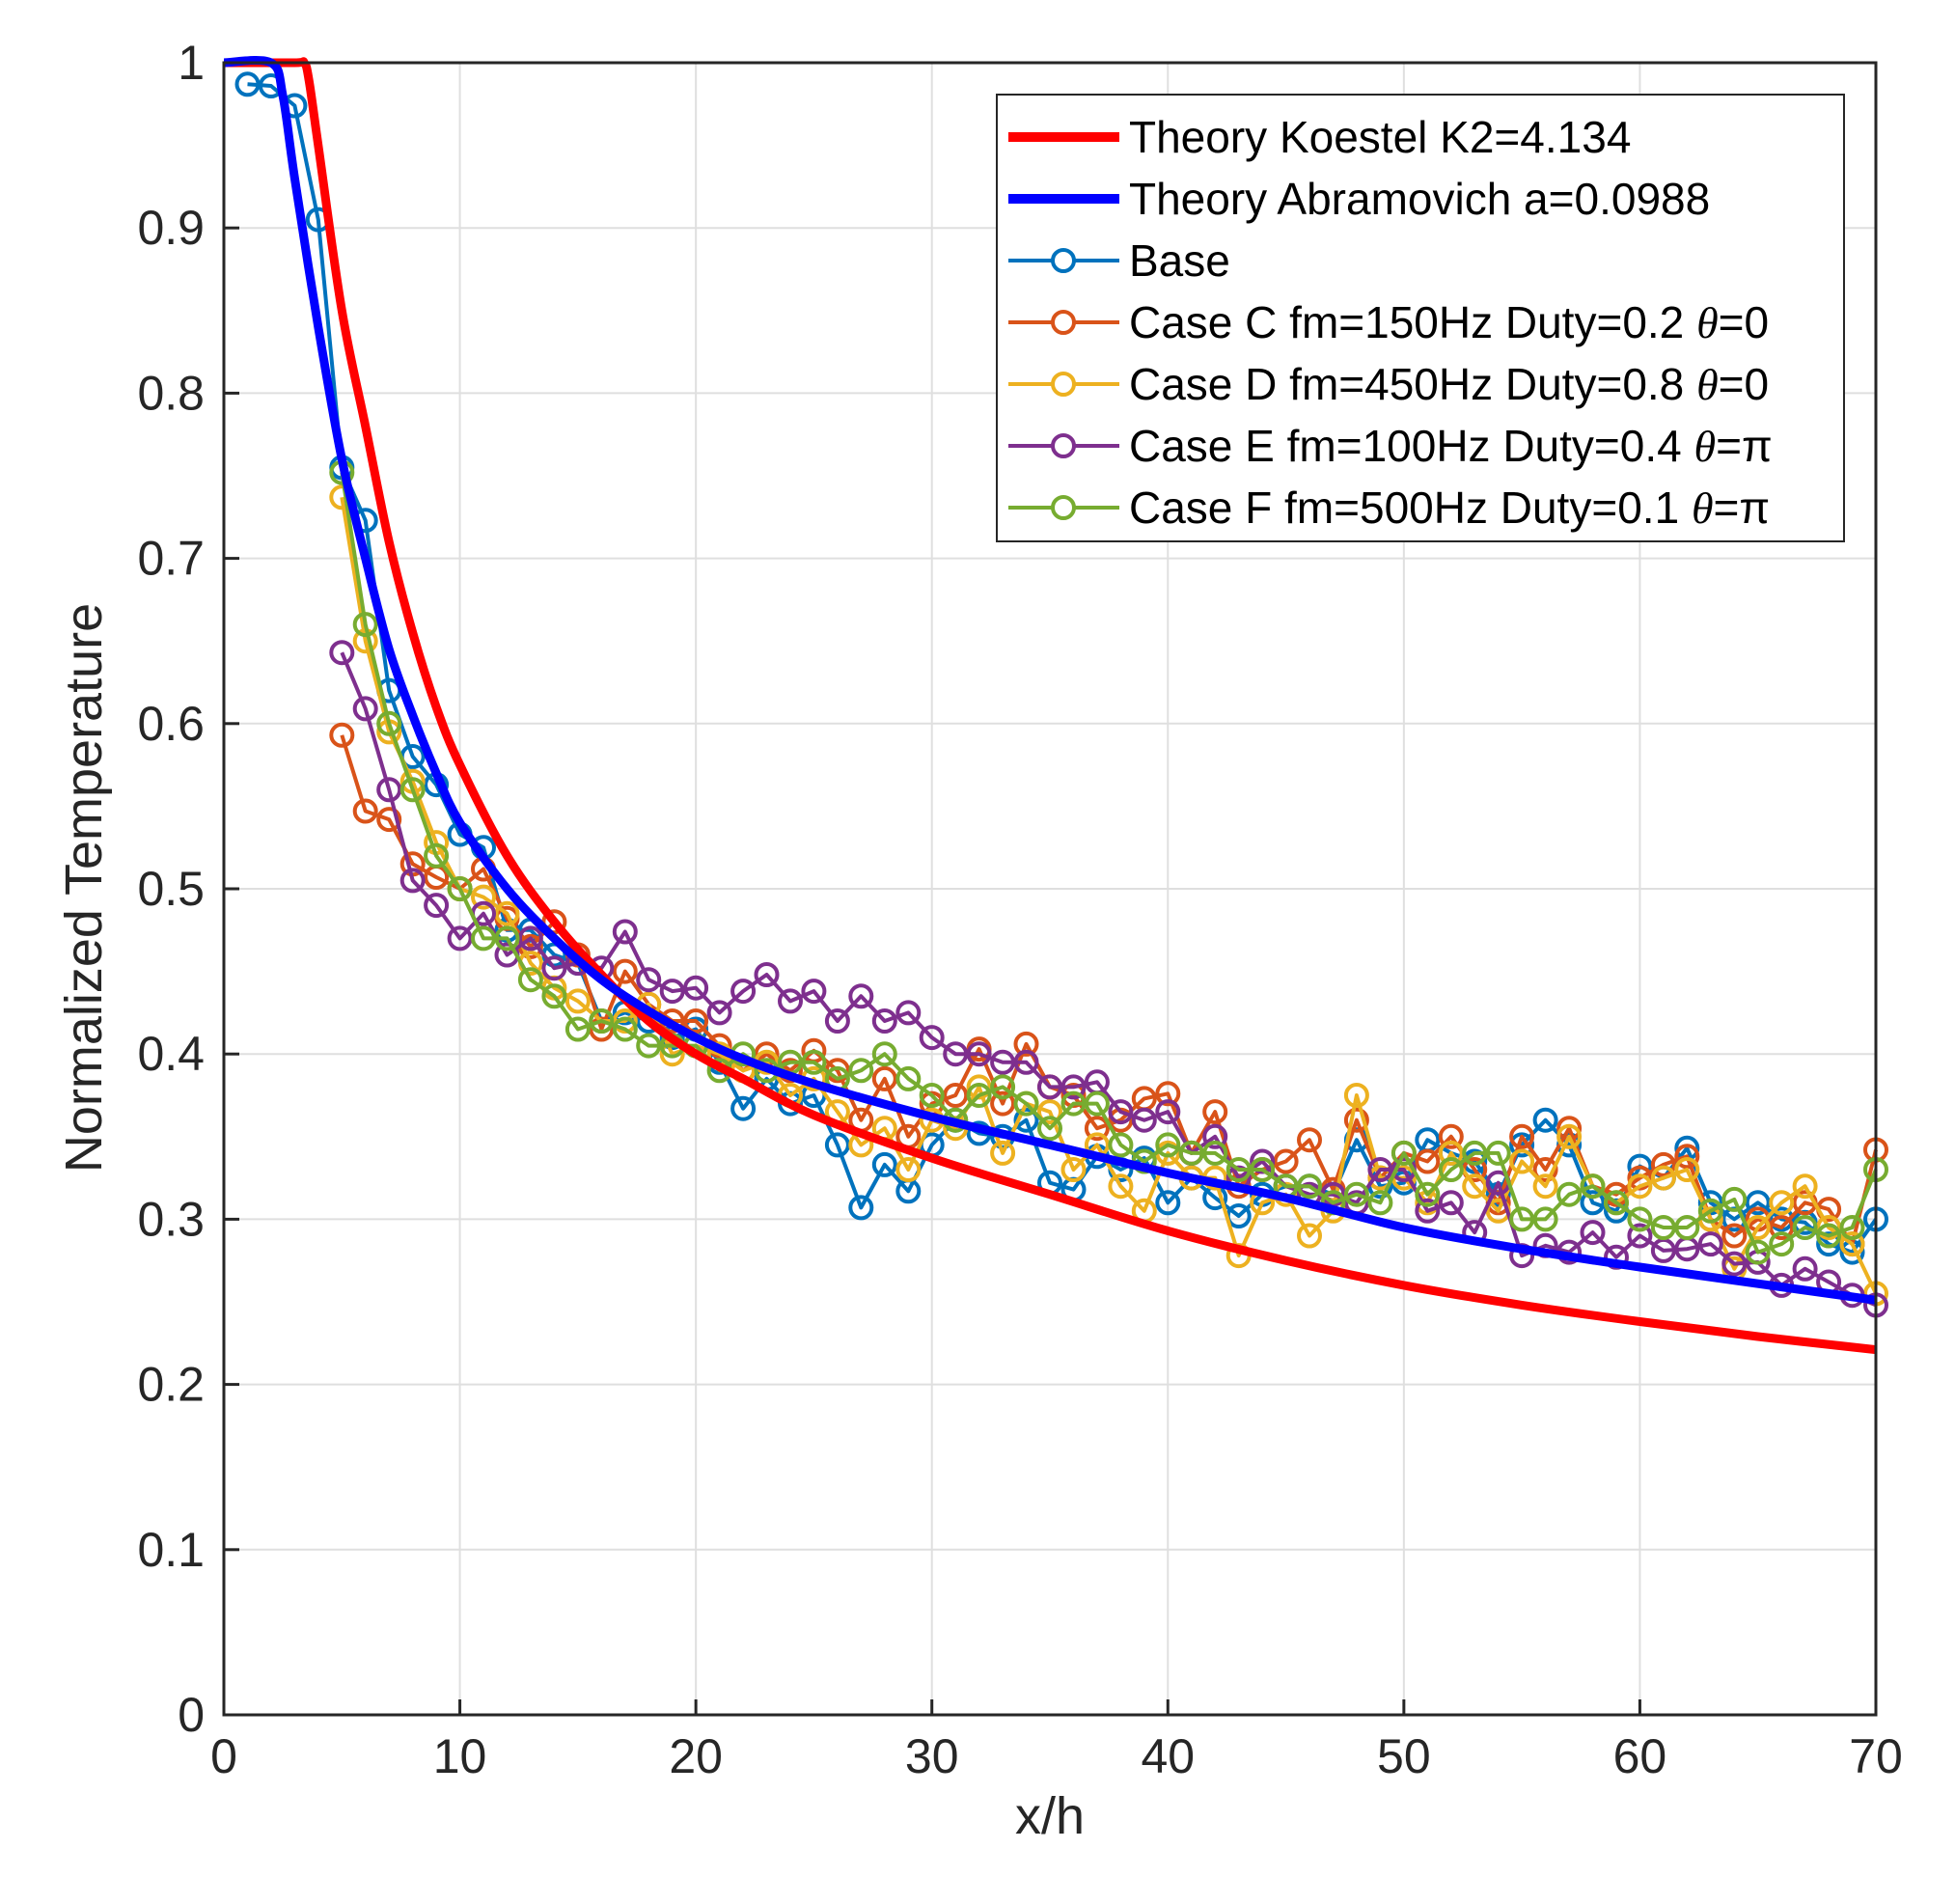 This screenshot has width=1955, height=1904. Describe the element at coordinates (1744, 446) in the screenshot. I see `legend-case-e-suffix: =π` at that location.